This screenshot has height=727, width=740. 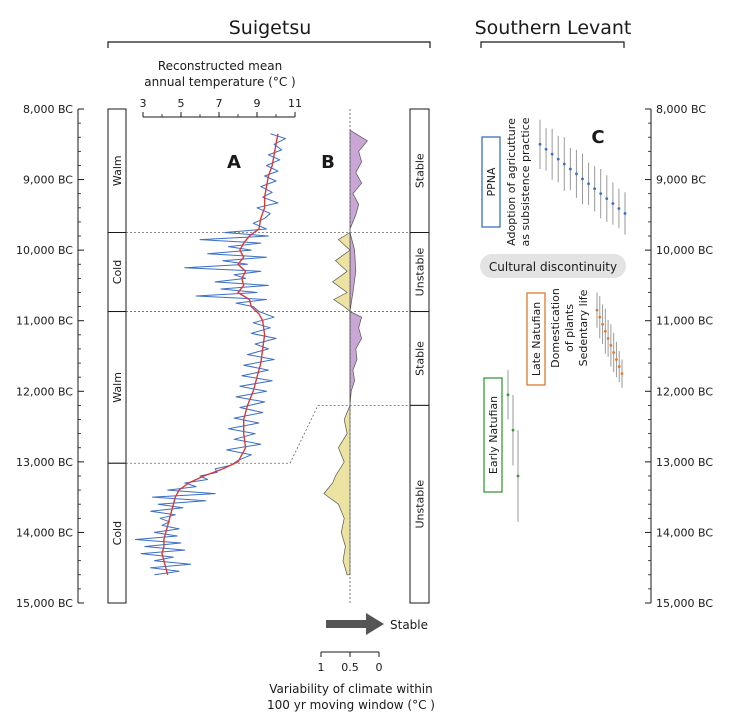 I want to click on ppna-label: PPNA, so click(x=491, y=181).